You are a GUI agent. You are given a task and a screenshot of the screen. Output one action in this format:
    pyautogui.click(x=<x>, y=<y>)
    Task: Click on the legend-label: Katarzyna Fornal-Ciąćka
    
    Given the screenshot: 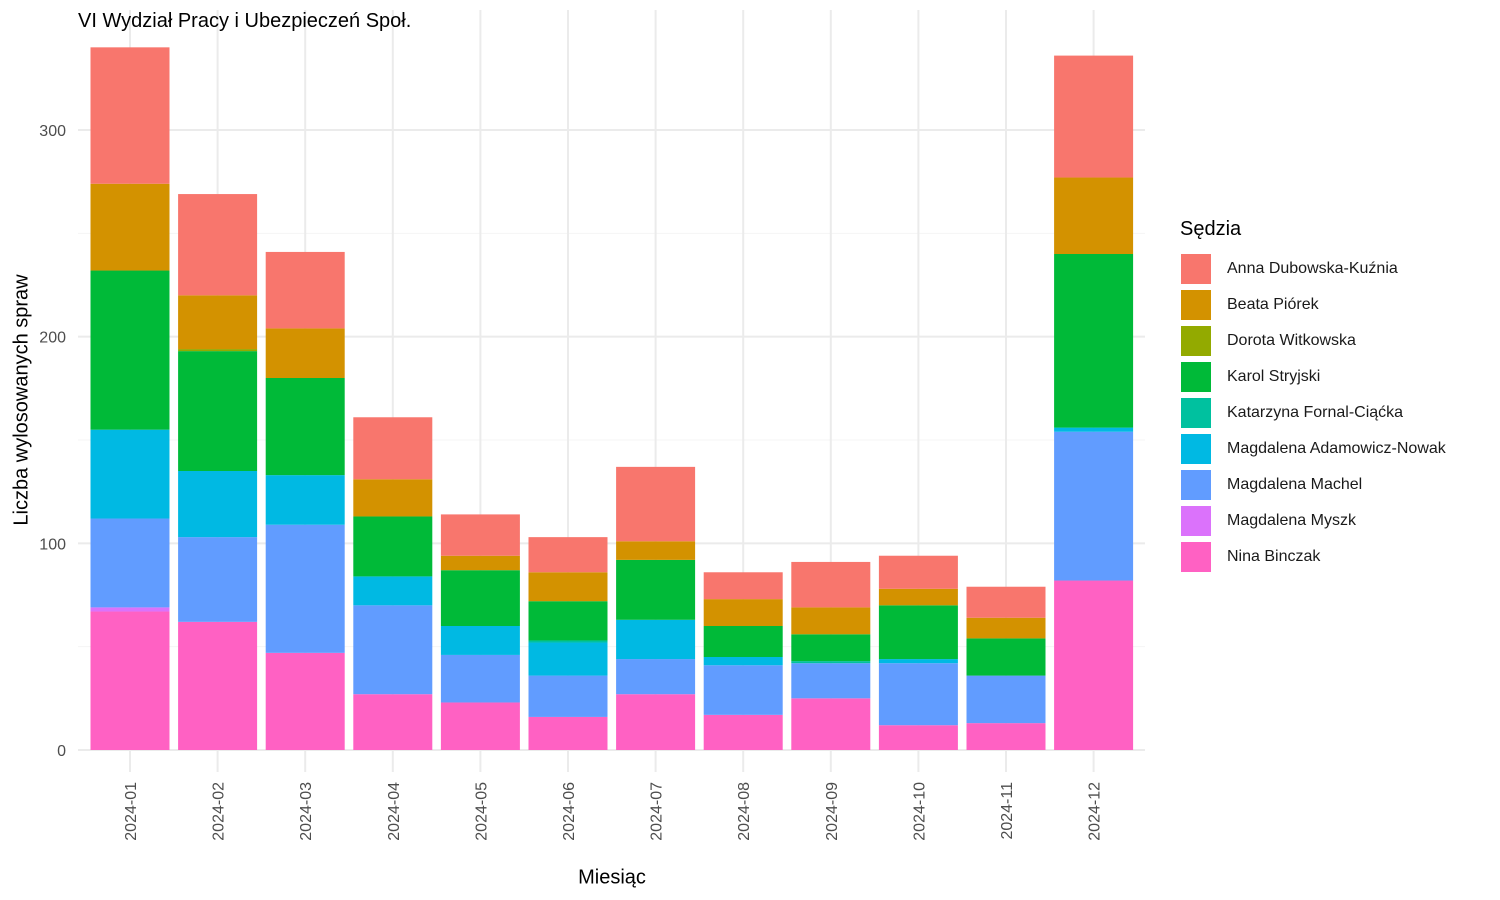 What is the action you would take?
    pyautogui.click(x=1315, y=412)
    